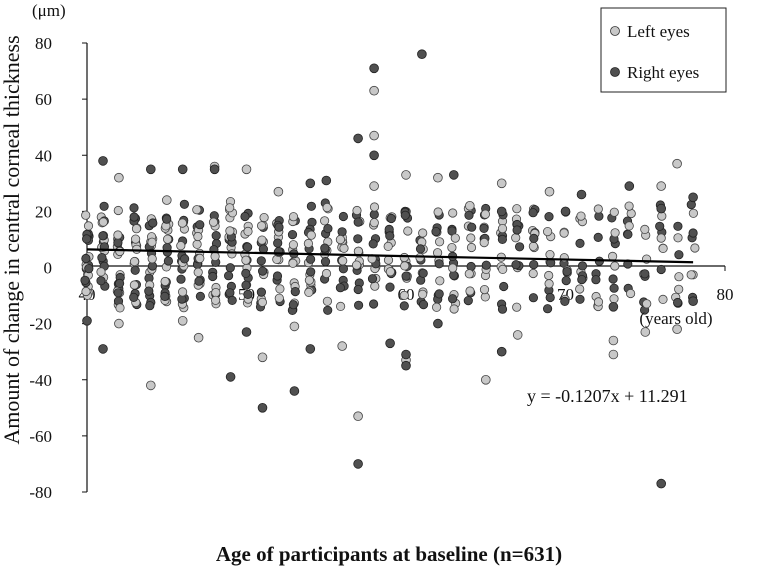 This screenshot has width=778, height=572. Describe the element at coordinates (58, 268) in the screenshot. I see `y-axis-ticks: 80 60 40 20 0 -20 -40 -60 -80` at that location.